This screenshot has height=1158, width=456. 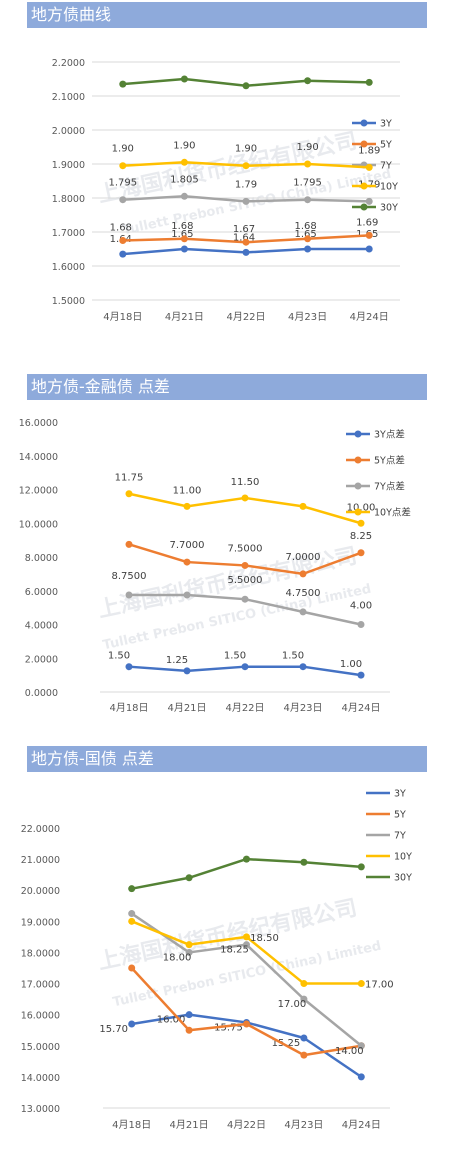 What do you see at coordinates (68, 63) in the screenshot?
I see `y-tick-label: 2.2000` at bounding box center [68, 63].